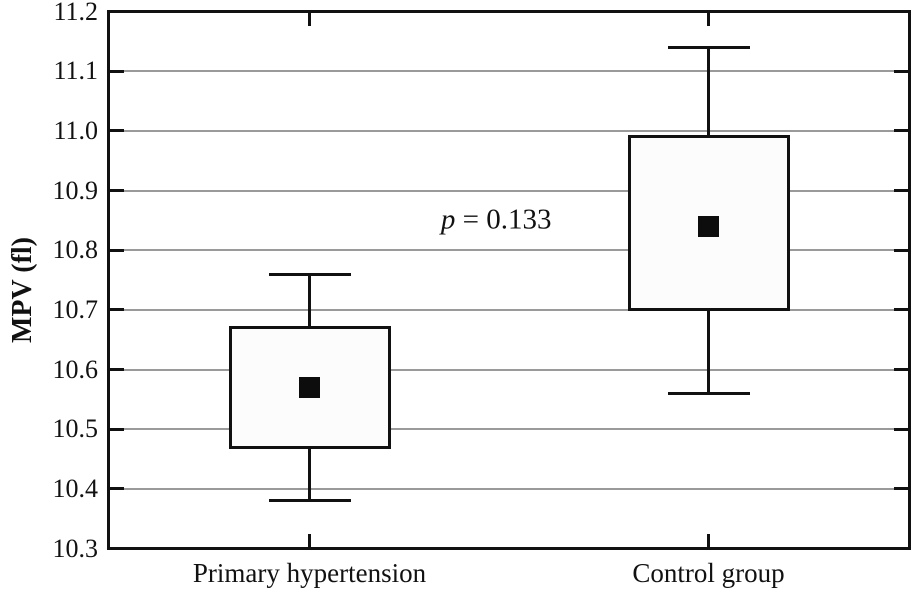 The width and height of the screenshot is (912, 597). What do you see at coordinates (75, 250) in the screenshot?
I see `y-tick-label: 10.8` at bounding box center [75, 250].